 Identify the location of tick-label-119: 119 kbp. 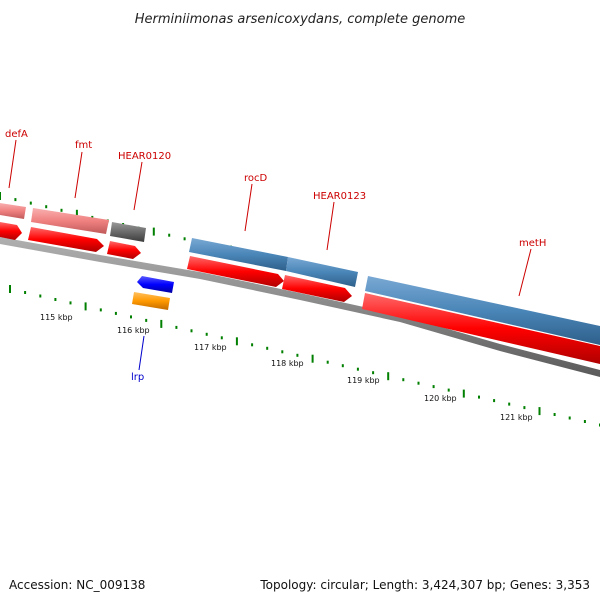
(363, 380).